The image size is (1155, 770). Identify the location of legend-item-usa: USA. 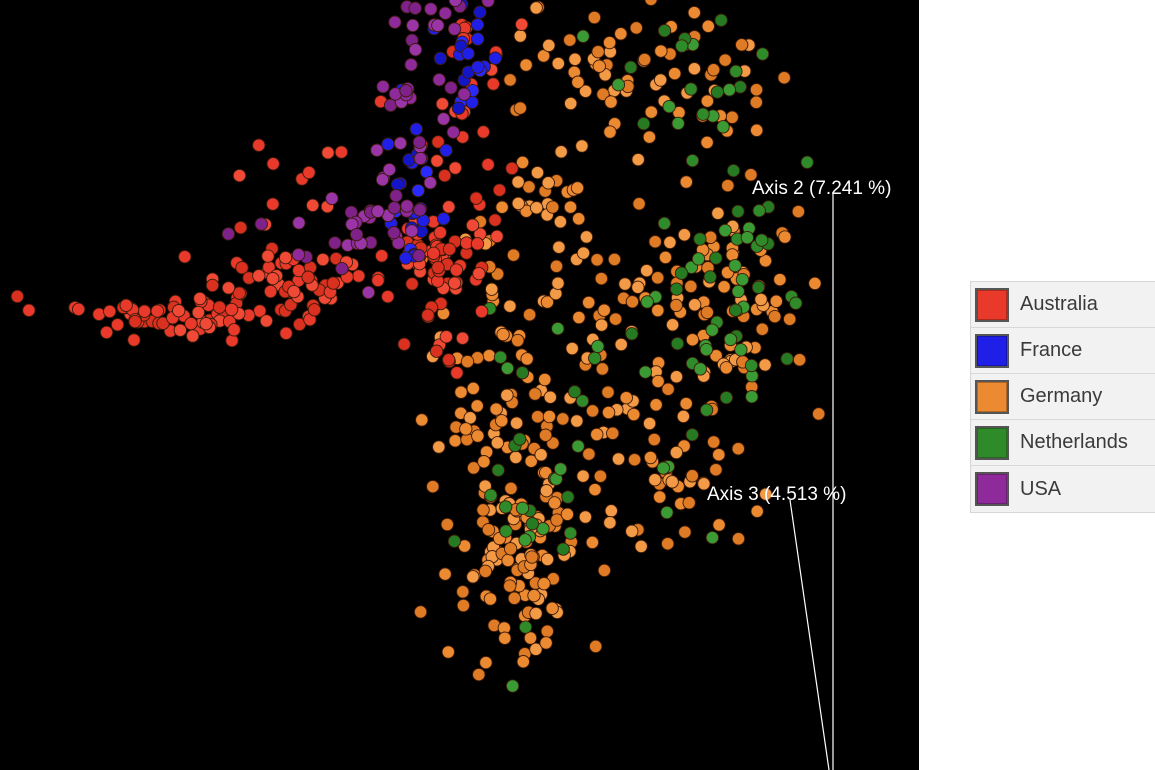
(1063, 489).